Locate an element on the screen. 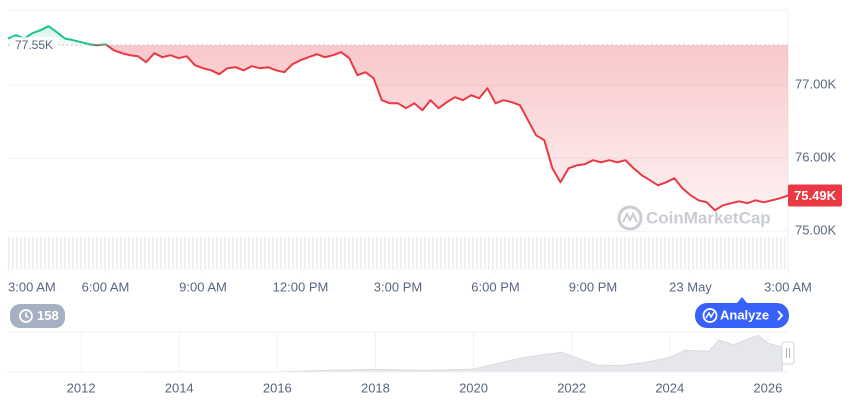 Image resolution: width=860 pixels, height=401 pixels. x-tick-label: 12:00 PM is located at coordinates (301, 286).